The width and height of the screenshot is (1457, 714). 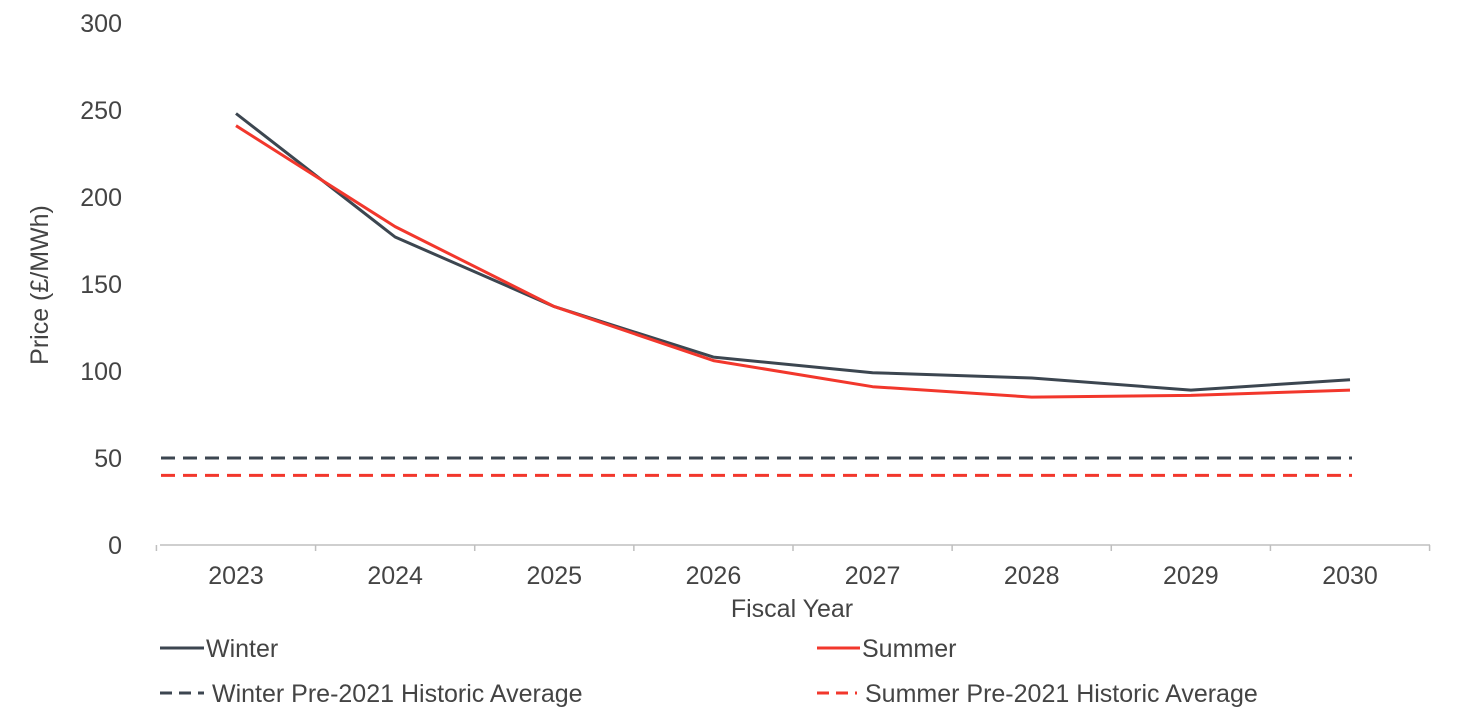 I want to click on x-tick-label: 2027, so click(x=873, y=576).